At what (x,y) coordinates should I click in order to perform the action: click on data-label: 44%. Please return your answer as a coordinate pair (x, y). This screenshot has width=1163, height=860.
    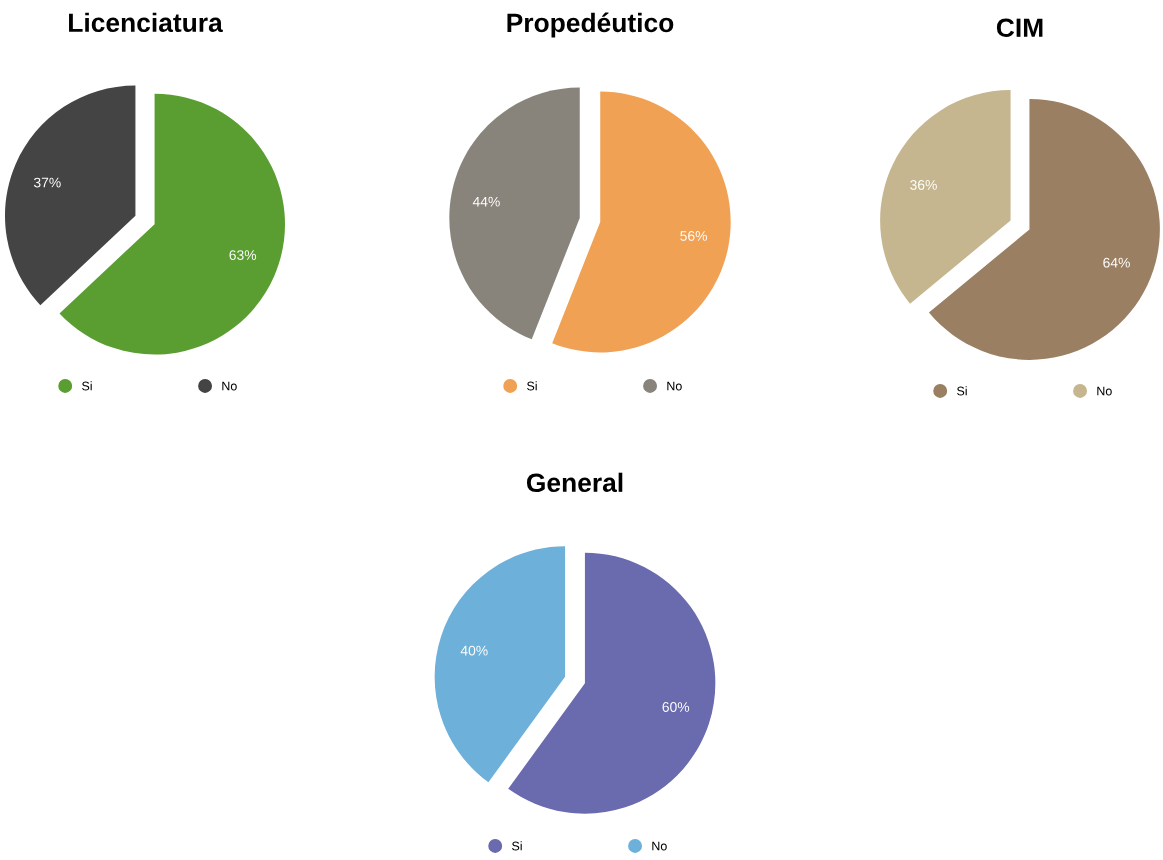
    Looking at the image, I should click on (486, 201).